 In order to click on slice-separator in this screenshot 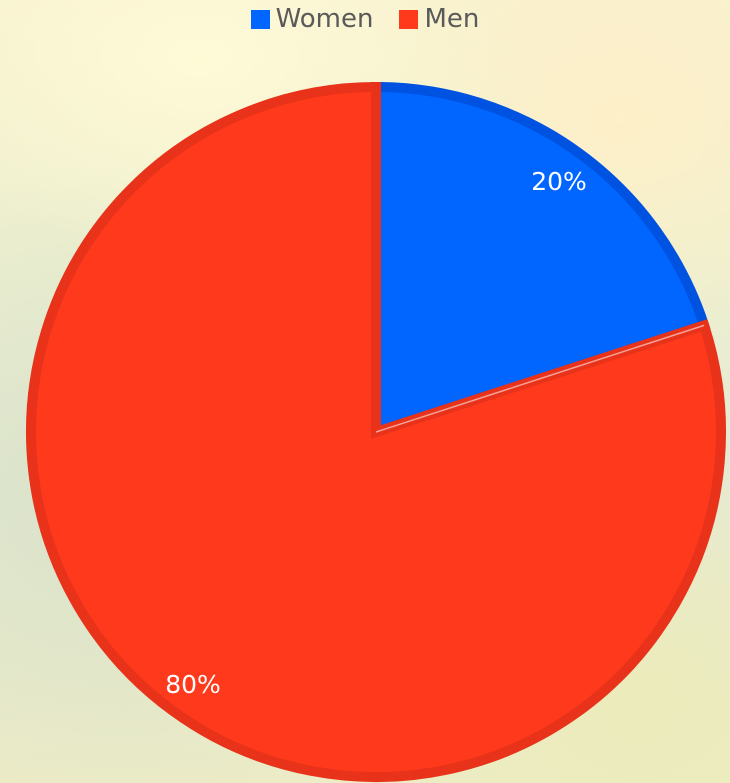, I will do `click(540, 378)`.